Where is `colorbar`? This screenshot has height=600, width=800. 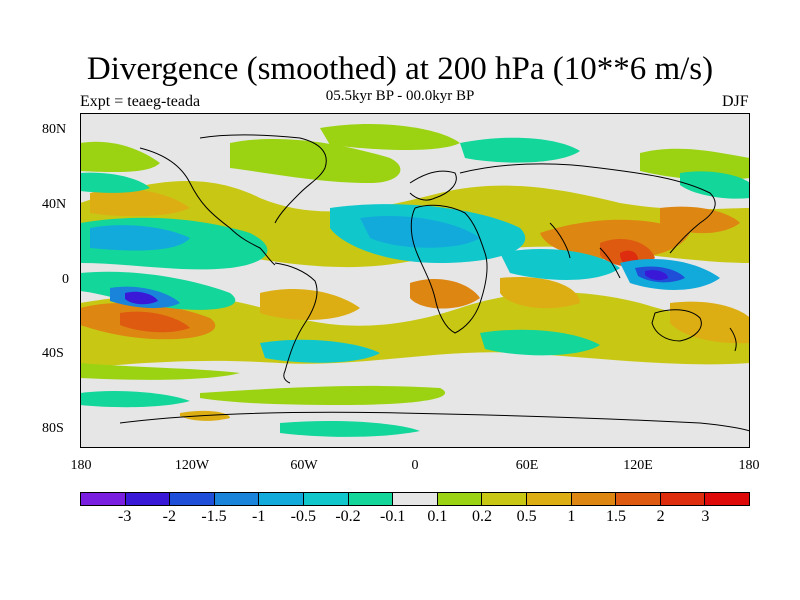 colorbar is located at coordinates (415, 499).